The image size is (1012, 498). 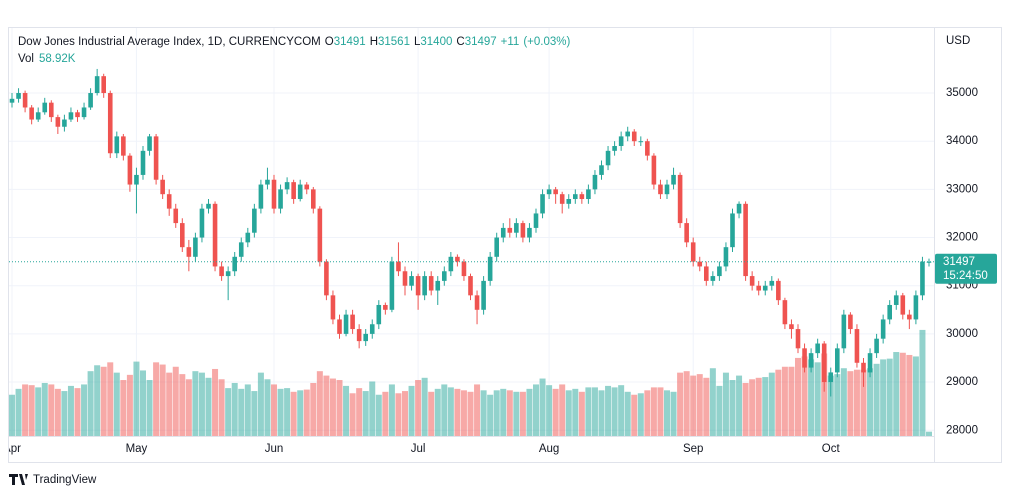 I want to click on x-tick-label: May, so click(x=137, y=449).